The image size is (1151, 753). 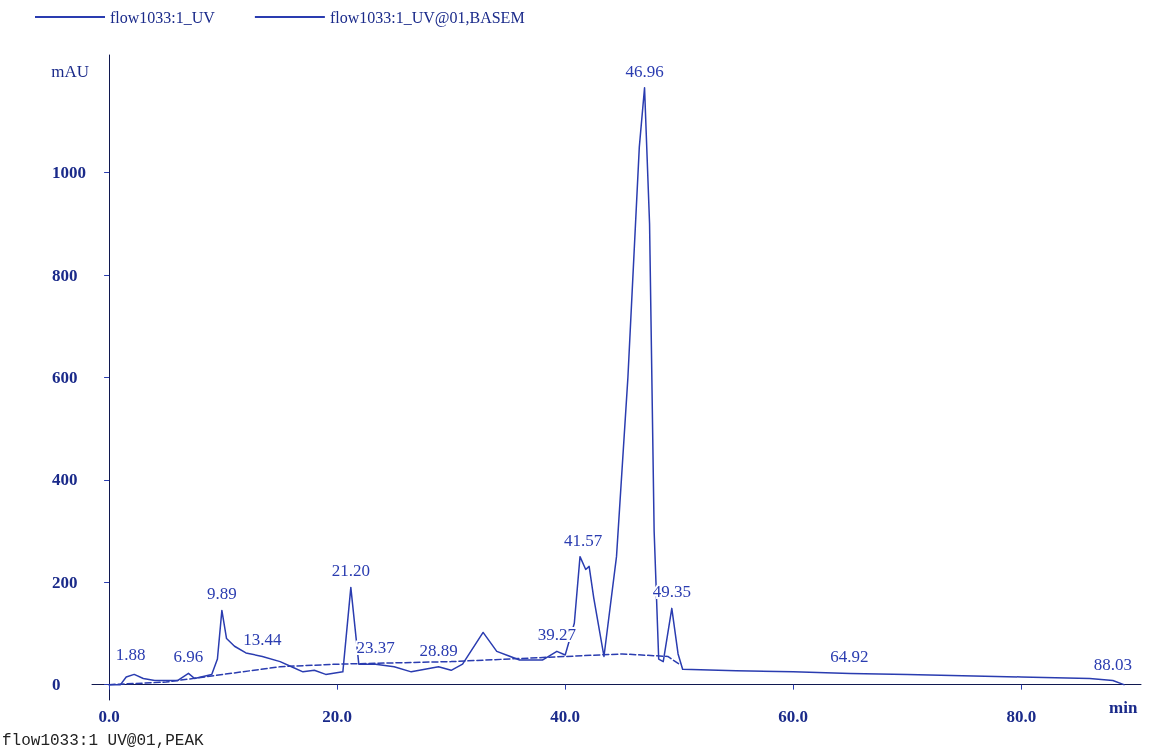 I want to click on legend-label: flow1033:1_UV@01,BASEM, so click(x=427, y=17).